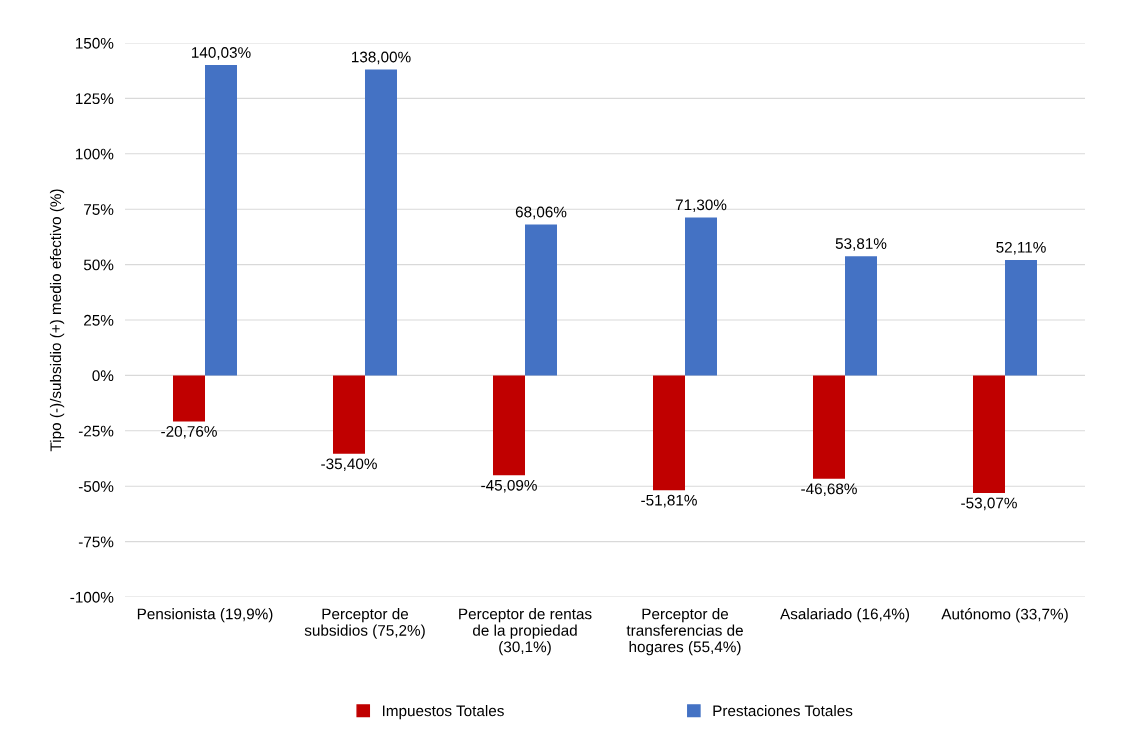 This screenshot has height=742, width=1127. What do you see at coordinates (1021, 248) in the screenshot?
I see `data-label: 52,11%` at bounding box center [1021, 248].